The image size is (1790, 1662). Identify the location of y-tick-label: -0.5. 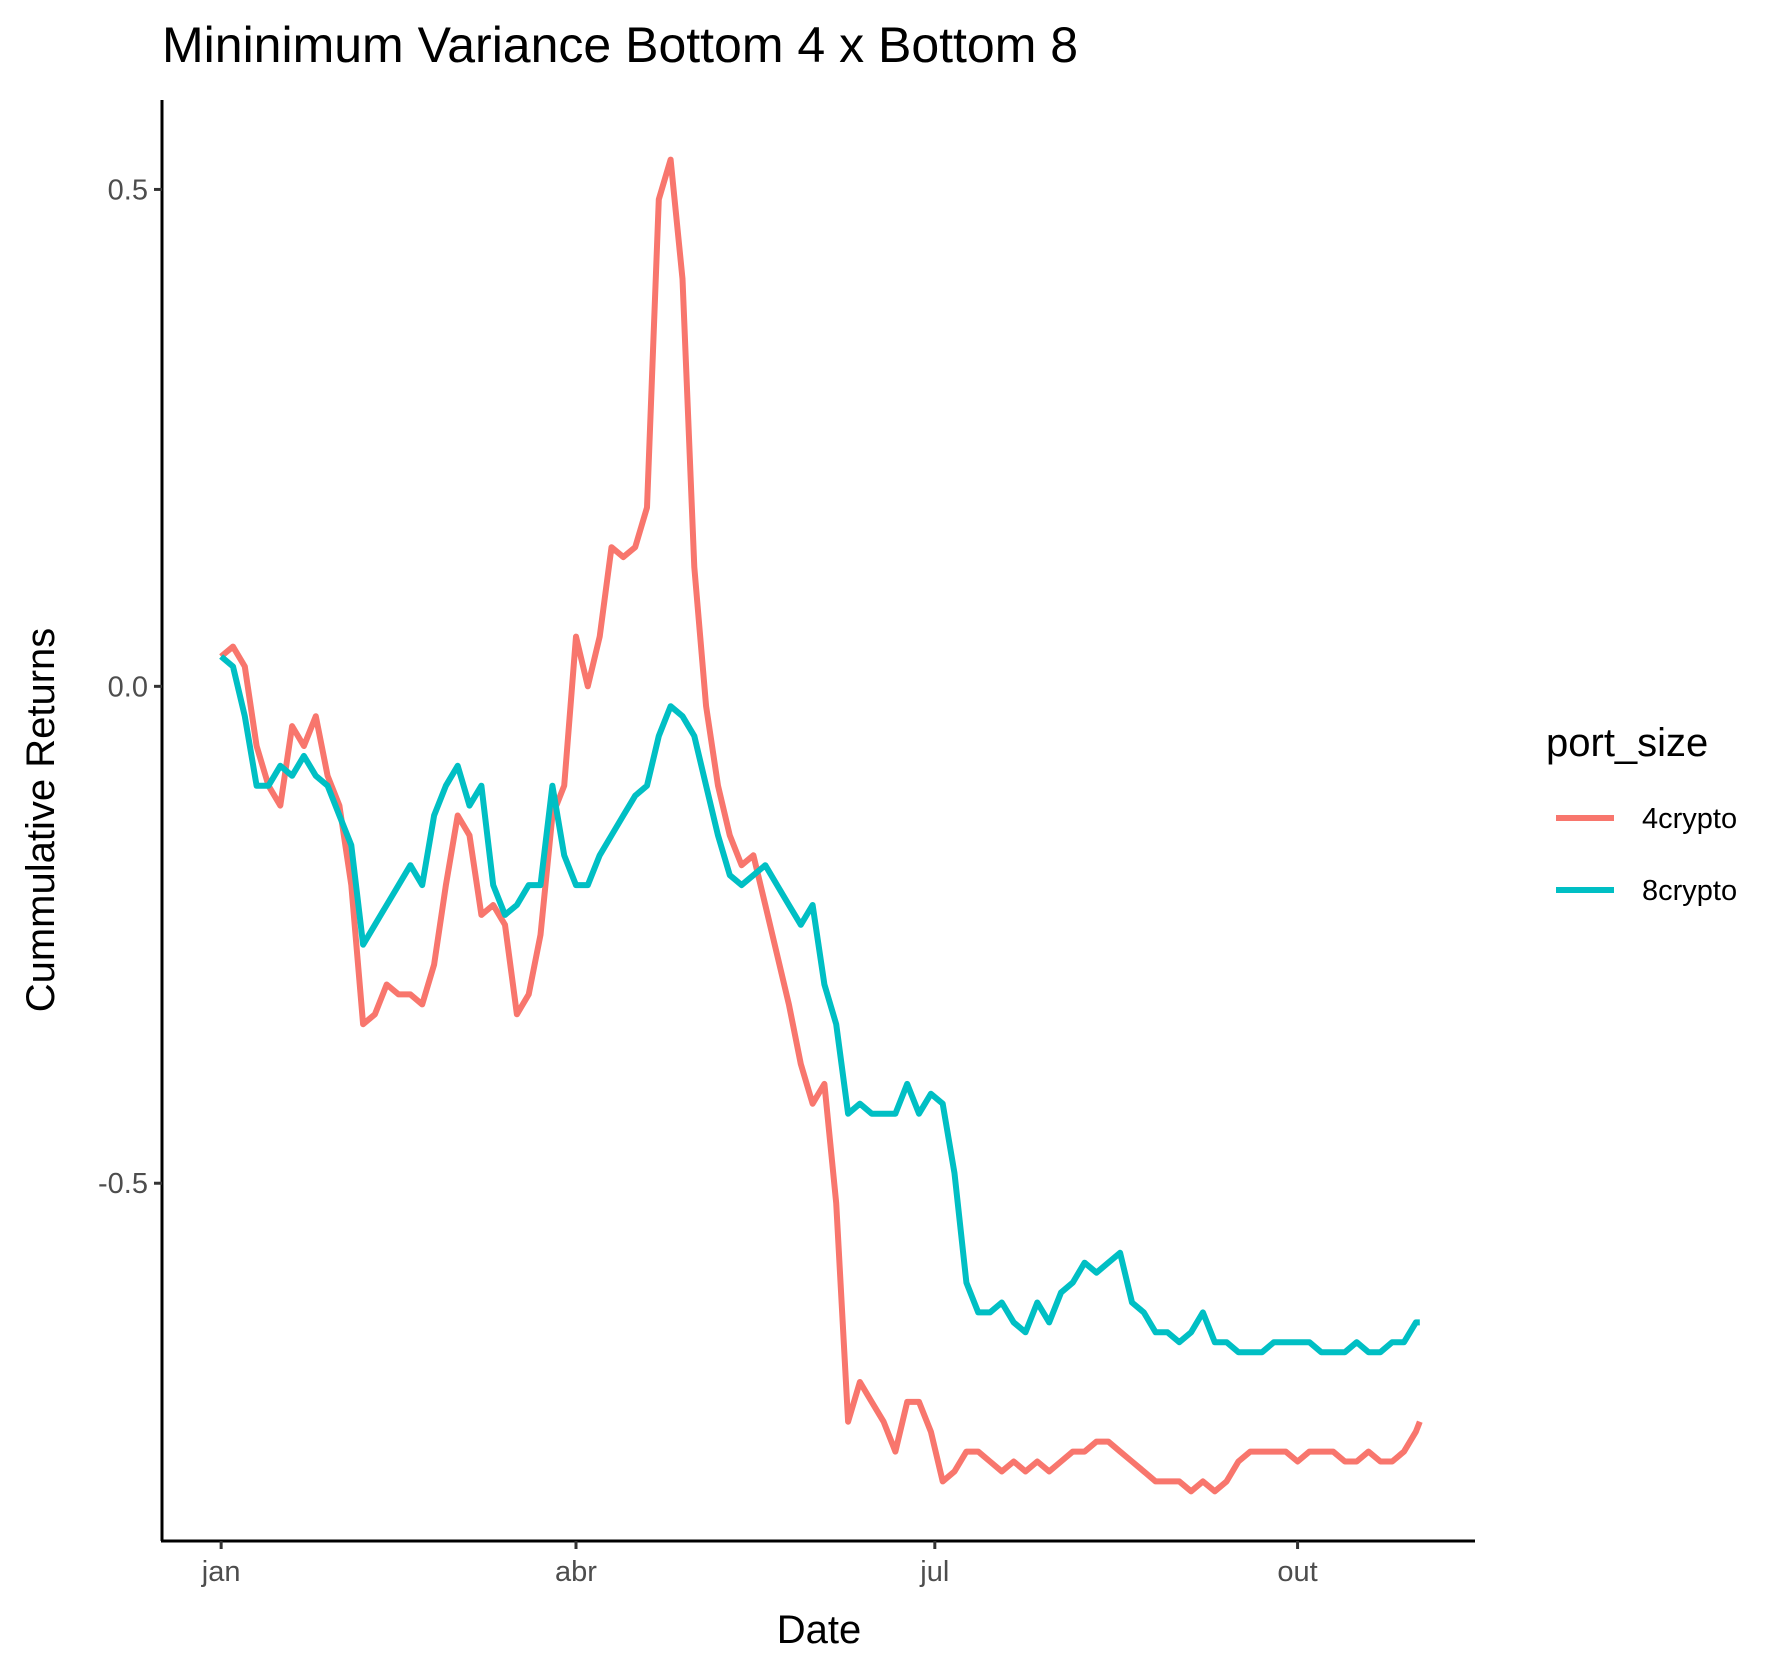
(123, 1184).